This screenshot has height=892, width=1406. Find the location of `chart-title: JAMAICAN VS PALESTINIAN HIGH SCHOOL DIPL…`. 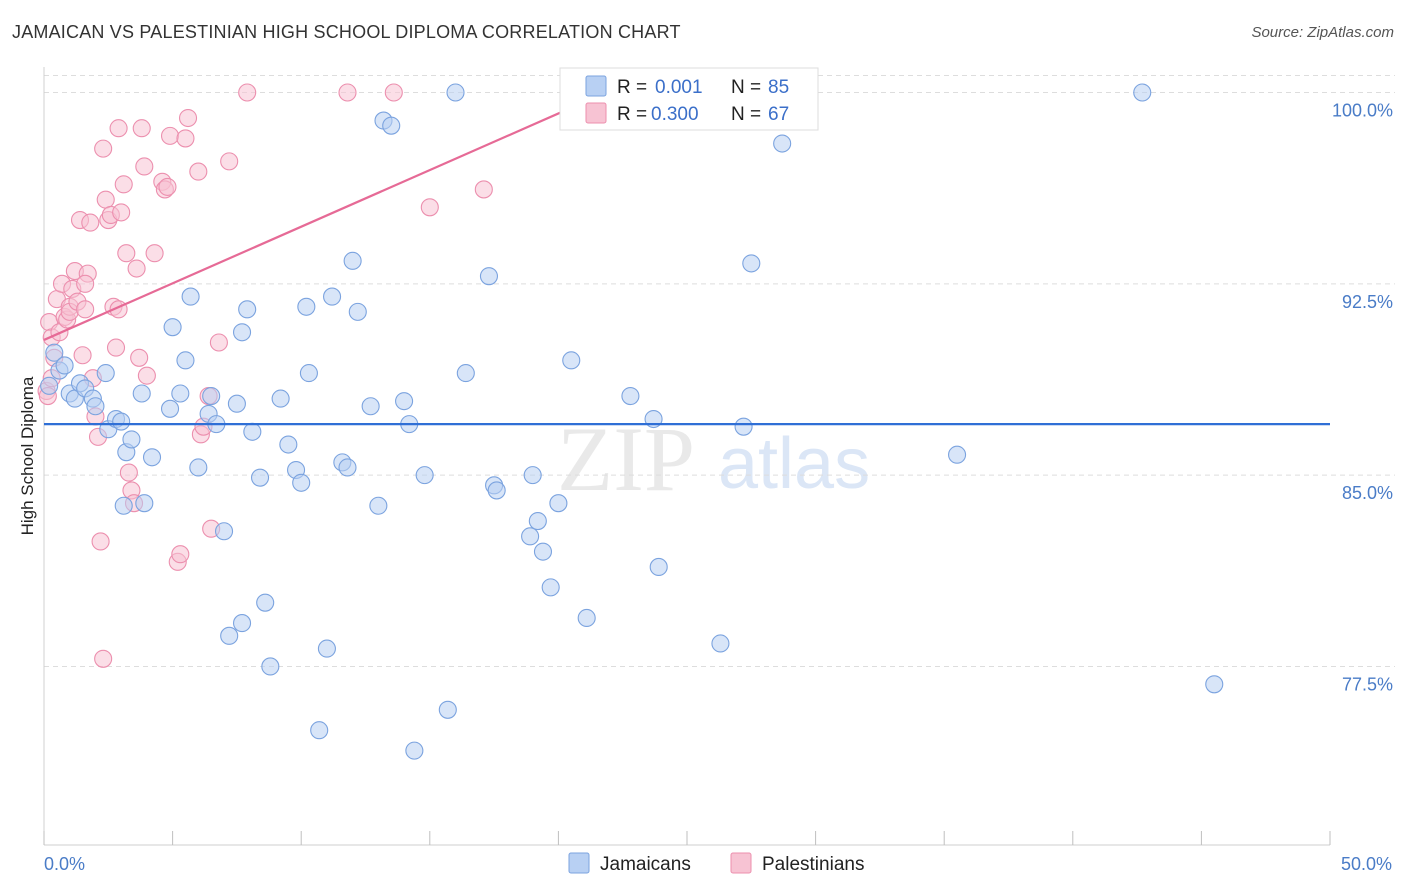

chart-title: JAMAICAN VS PALESTINIAN HIGH SCHOOL DIPL… is located at coordinates (346, 32).